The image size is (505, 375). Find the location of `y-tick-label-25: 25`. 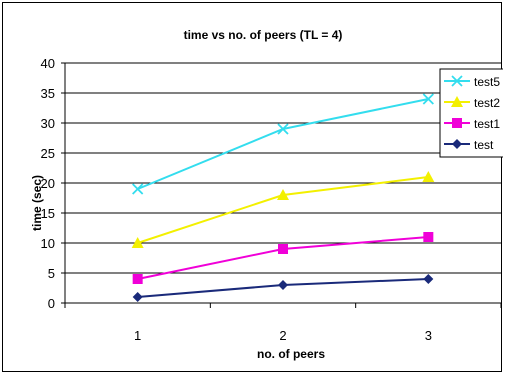

y-tick-label-25: 25 is located at coordinates (48, 153).